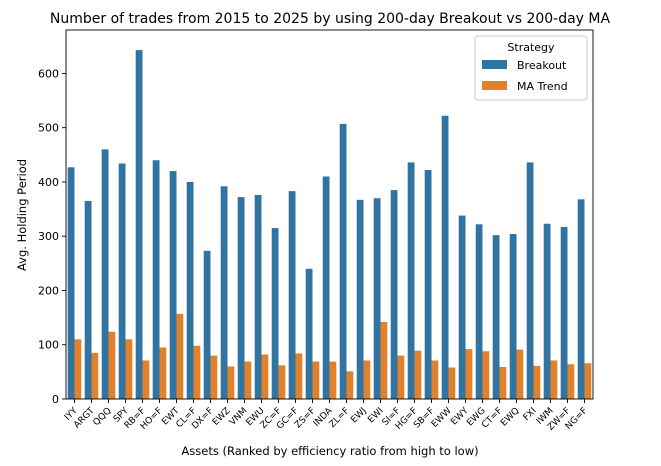  What do you see at coordinates (496, 317) in the screenshot?
I see `bar-breakout-ct-f` at bounding box center [496, 317].